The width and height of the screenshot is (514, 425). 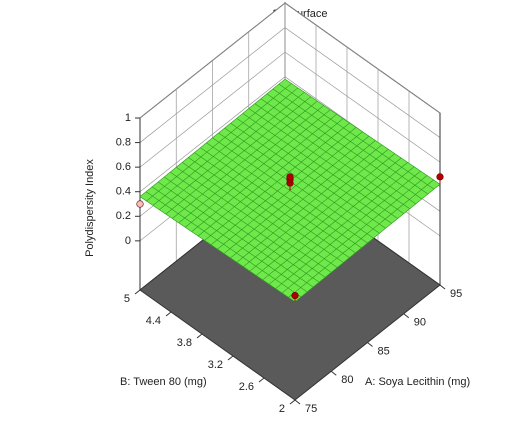 What do you see at coordinates (90, 208) in the screenshot?
I see `z-axis-label: Polydispersity Index` at bounding box center [90, 208].